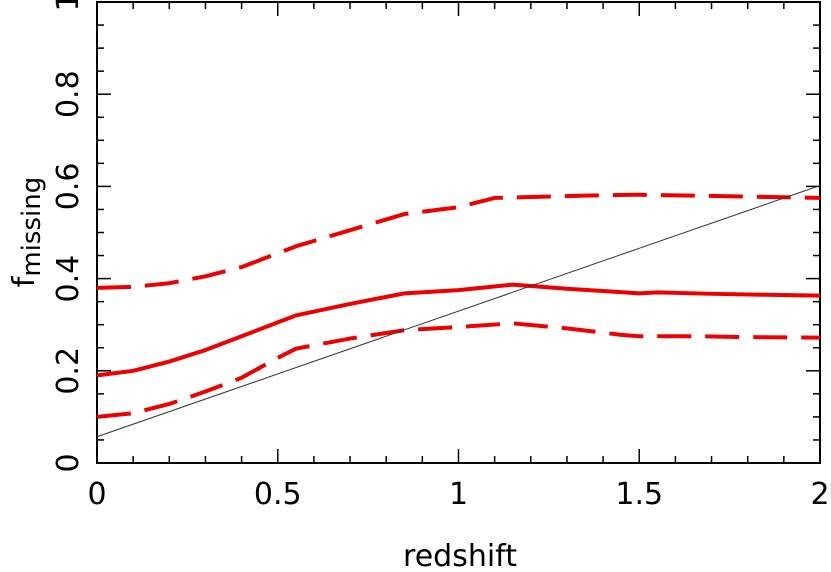  Describe the element at coordinates (68, 462) in the screenshot. I see `y-tick-label: 0` at that location.